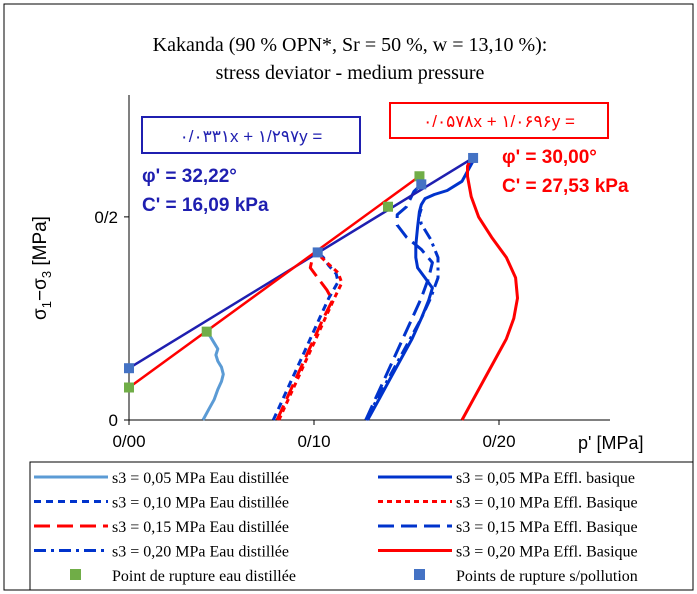  Describe the element at coordinates (547, 552) in the screenshot. I see `legend-label-8: s3 = 0,20 MPa Effl. Basique` at that location.